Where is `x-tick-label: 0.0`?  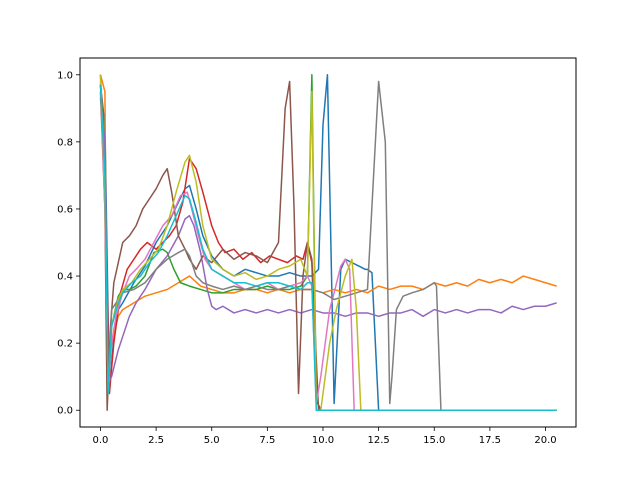 x-tick-label: 0.0 is located at coordinates (101, 440).